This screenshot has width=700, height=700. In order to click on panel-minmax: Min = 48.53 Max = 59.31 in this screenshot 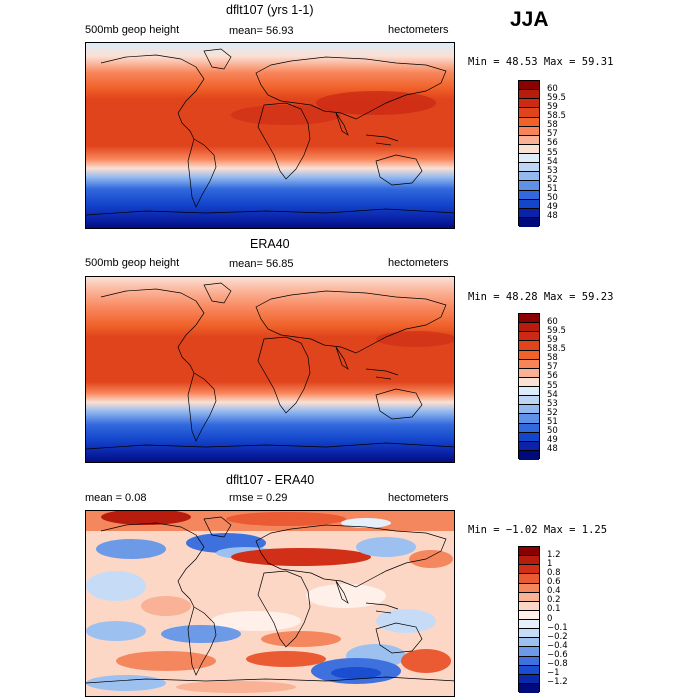, I will do `click(541, 62)`.